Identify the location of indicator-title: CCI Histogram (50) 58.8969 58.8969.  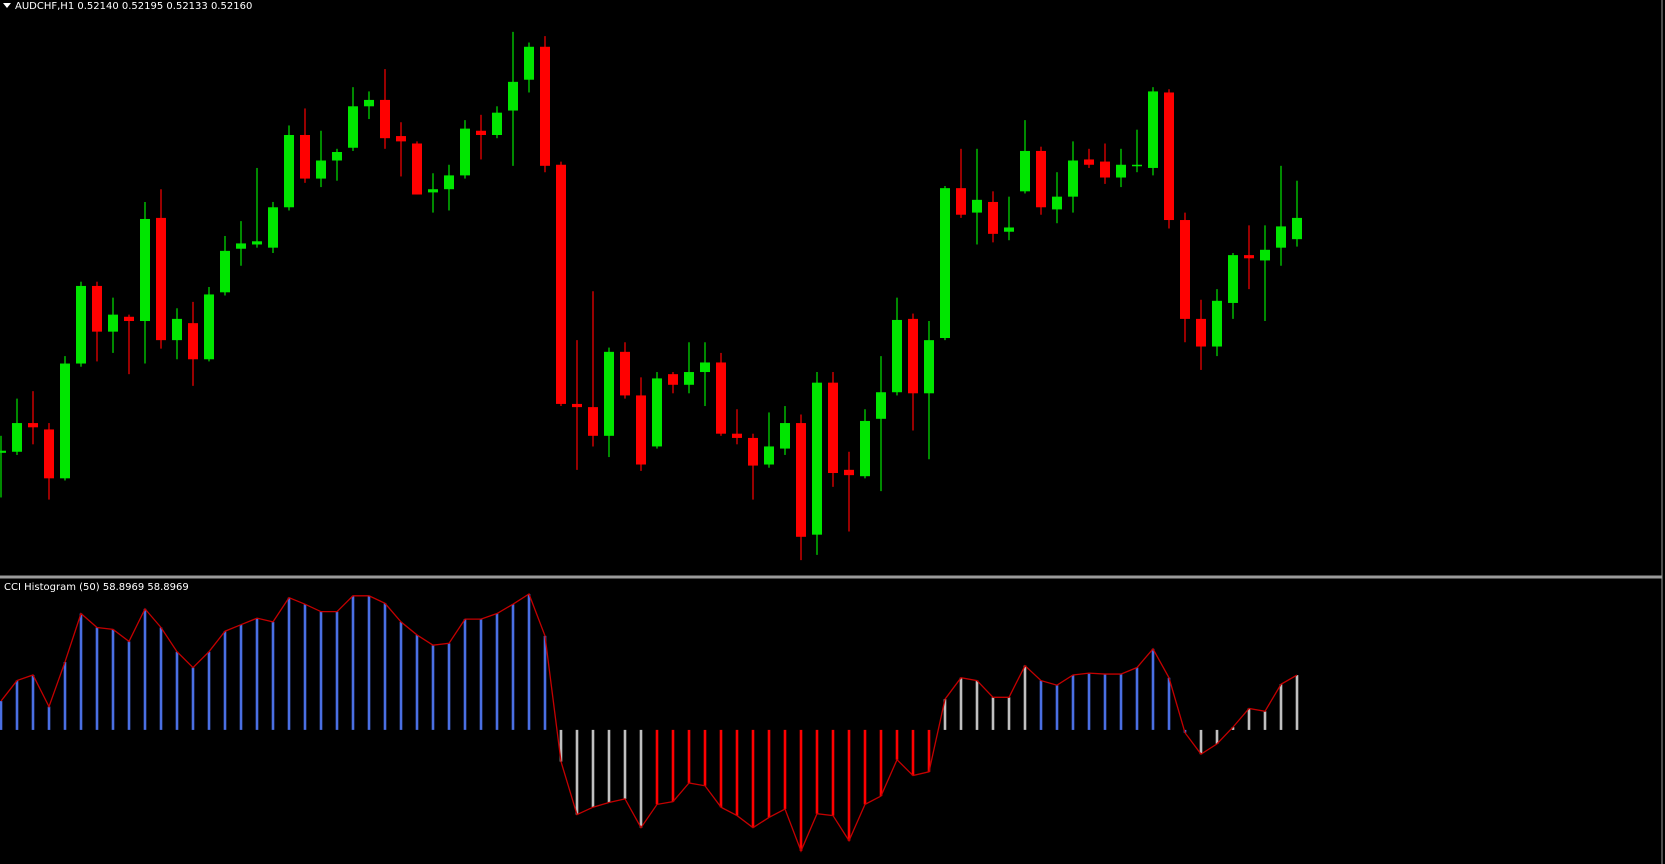
(96, 587).